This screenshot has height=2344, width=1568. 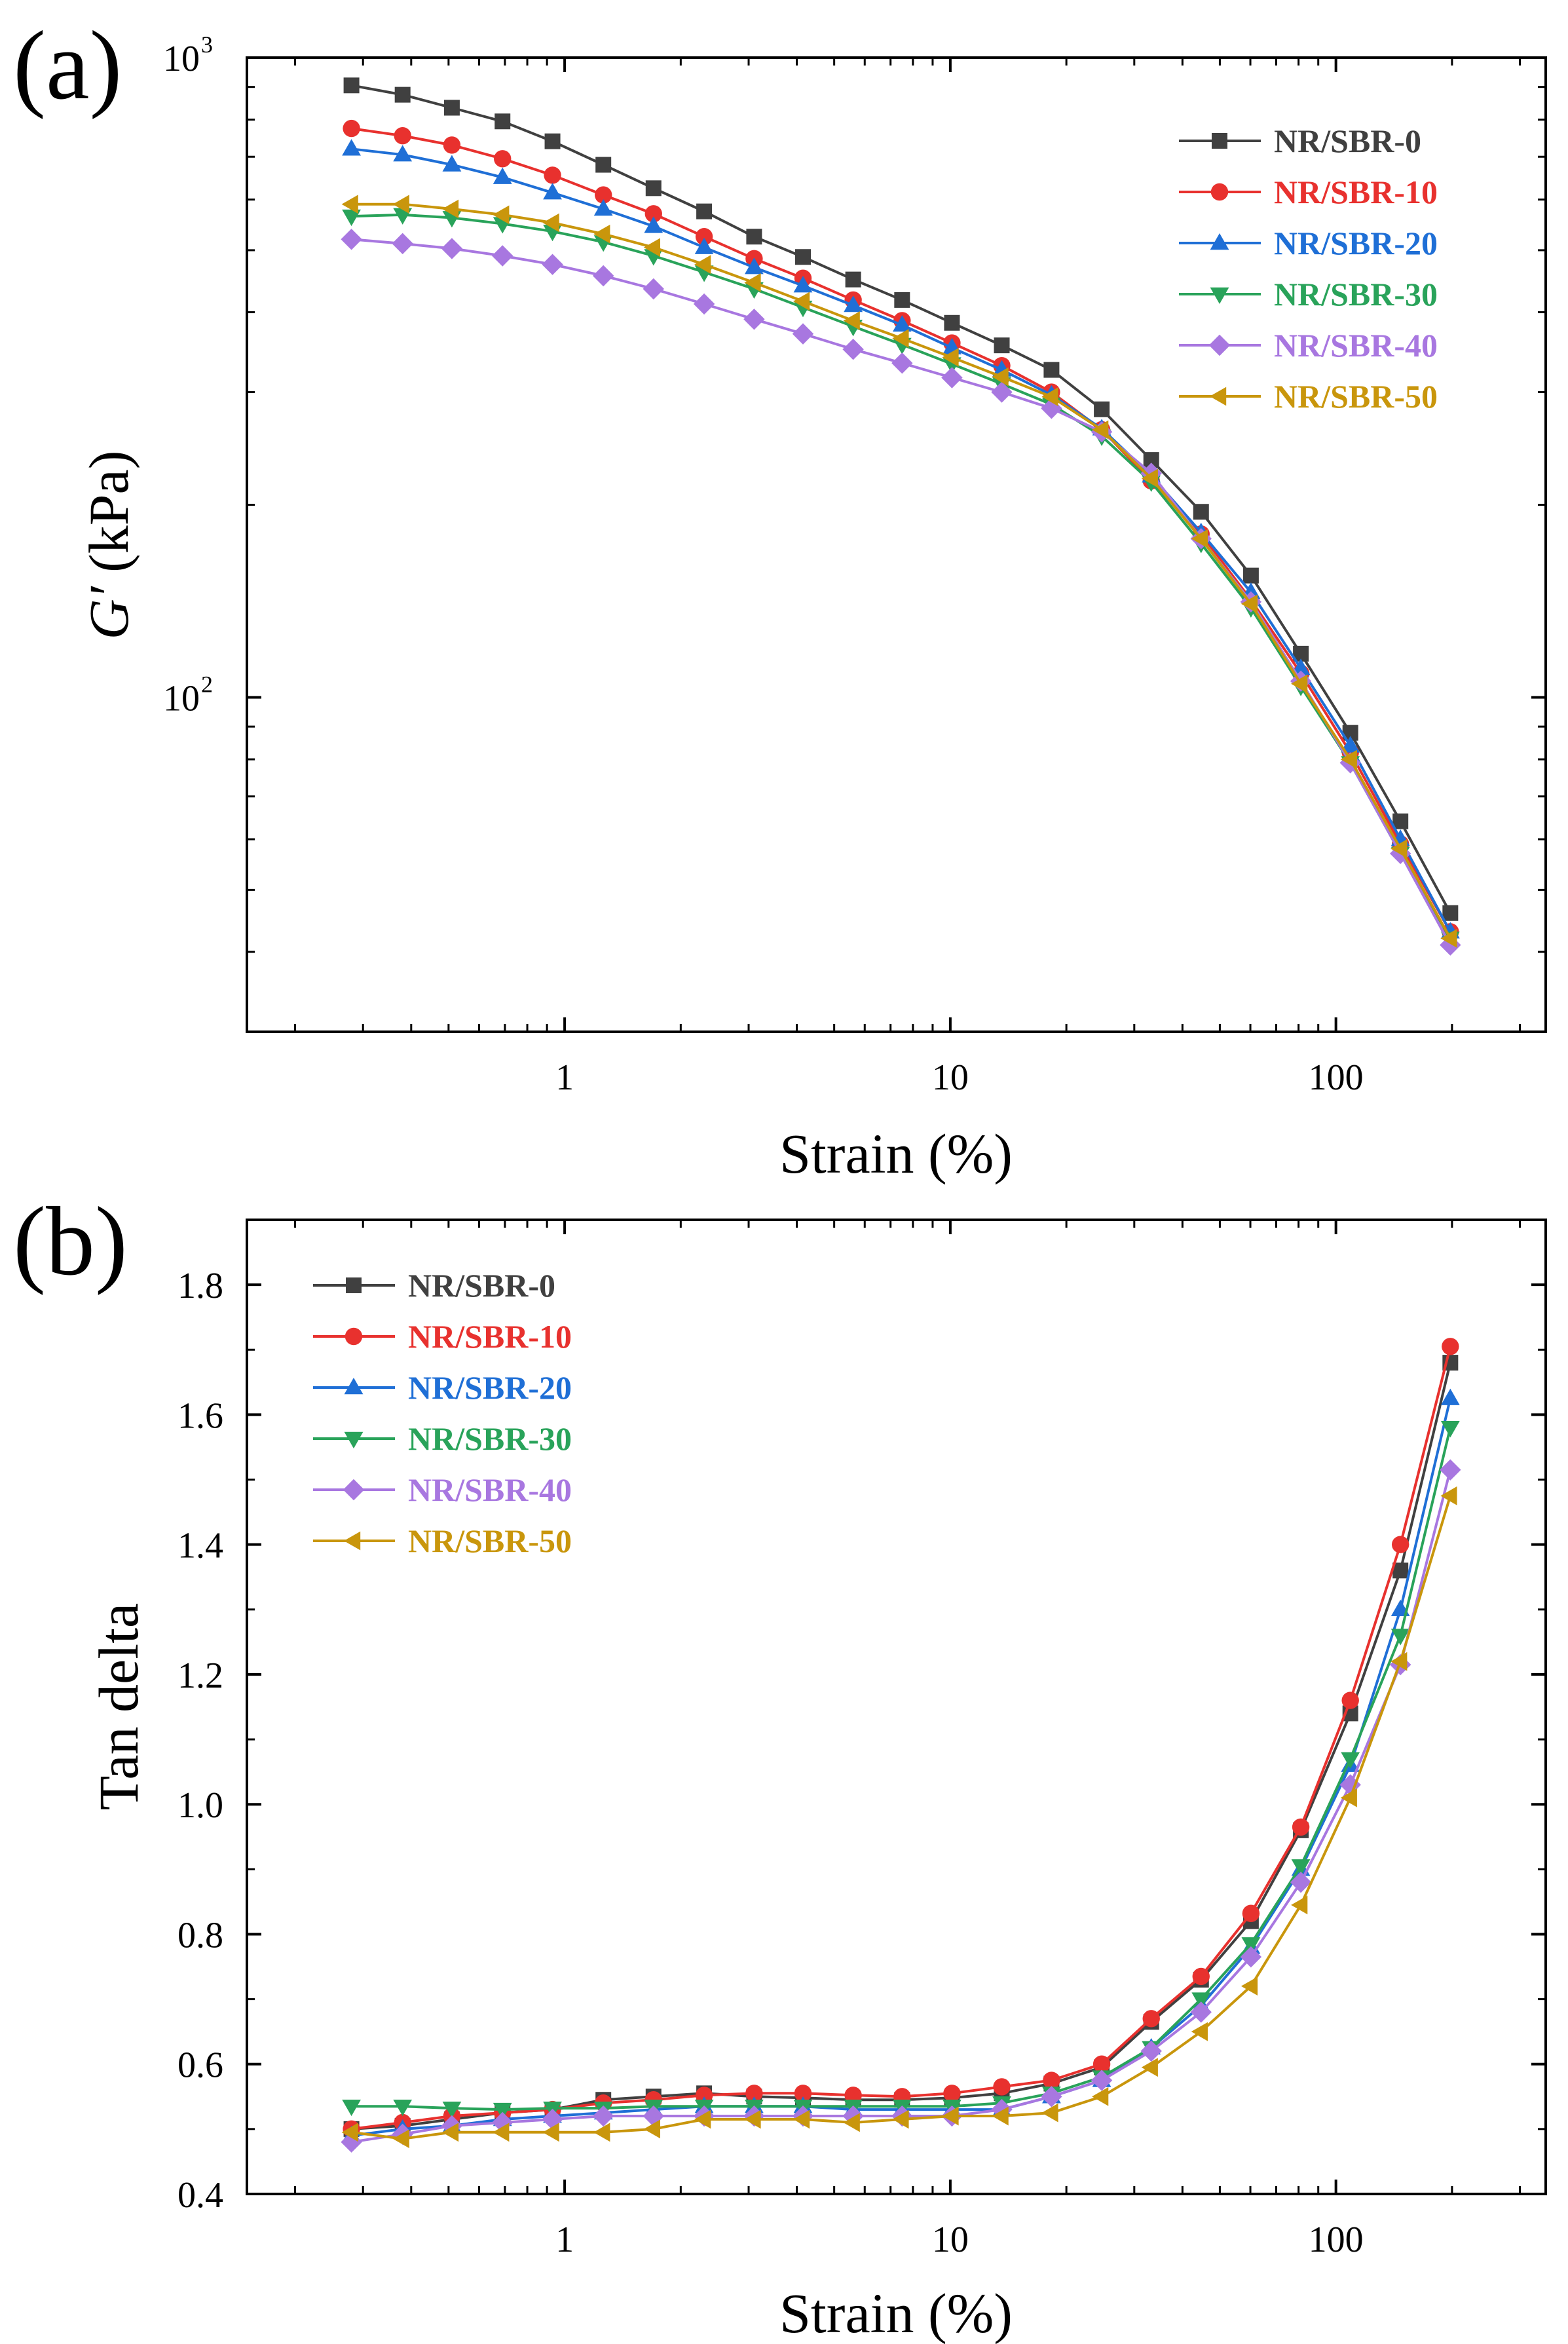 What do you see at coordinates (70, 1241) in the screenshot?
I see `panel-b-label: (b)` at bounding box center [70, 1241].